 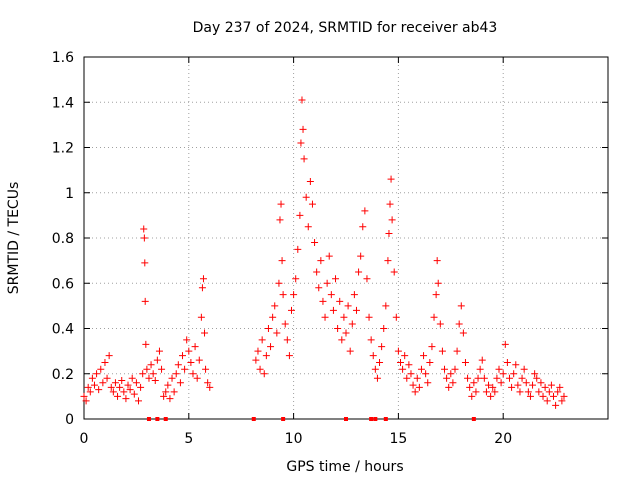 What do you see at coordinates (63, 284) in the screenshot?
I see `y-tick-label: 0.6` at bounding box center [63, 284].